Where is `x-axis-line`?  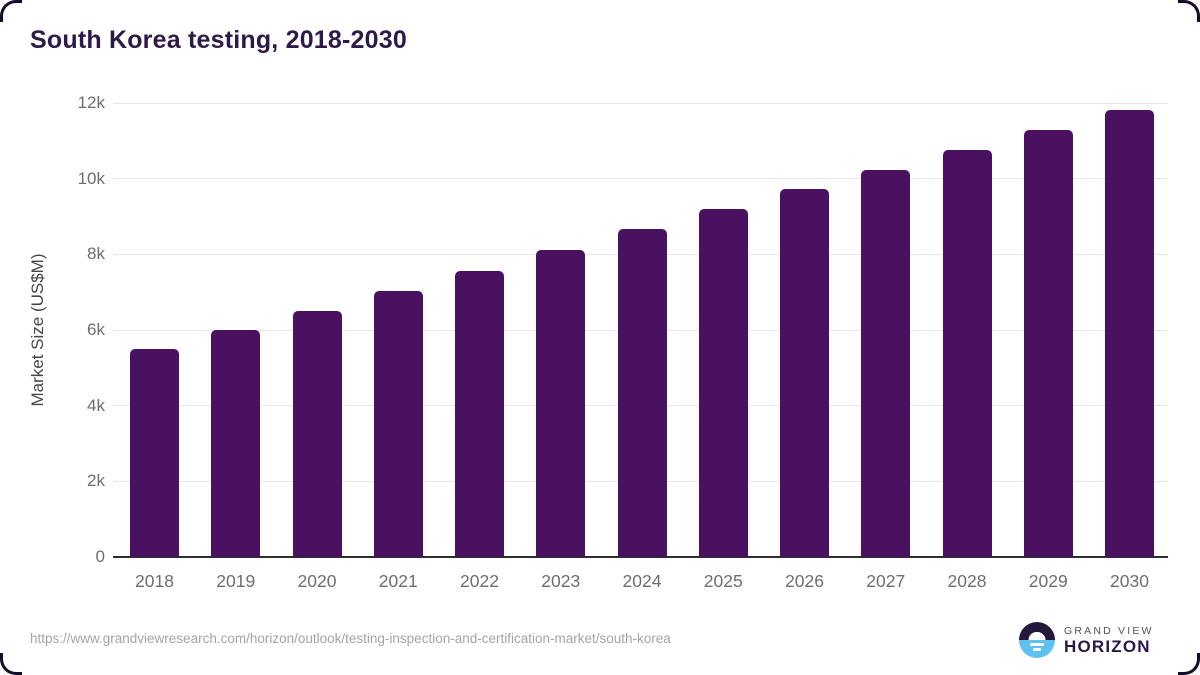 x-axis-line is located at coordinates (640, 557).